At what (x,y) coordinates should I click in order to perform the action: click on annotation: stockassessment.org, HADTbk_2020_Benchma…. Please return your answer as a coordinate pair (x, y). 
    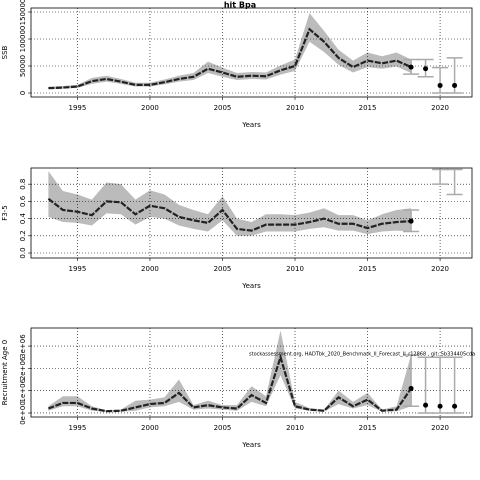
    Looking at the image, I should click on (362, 355).